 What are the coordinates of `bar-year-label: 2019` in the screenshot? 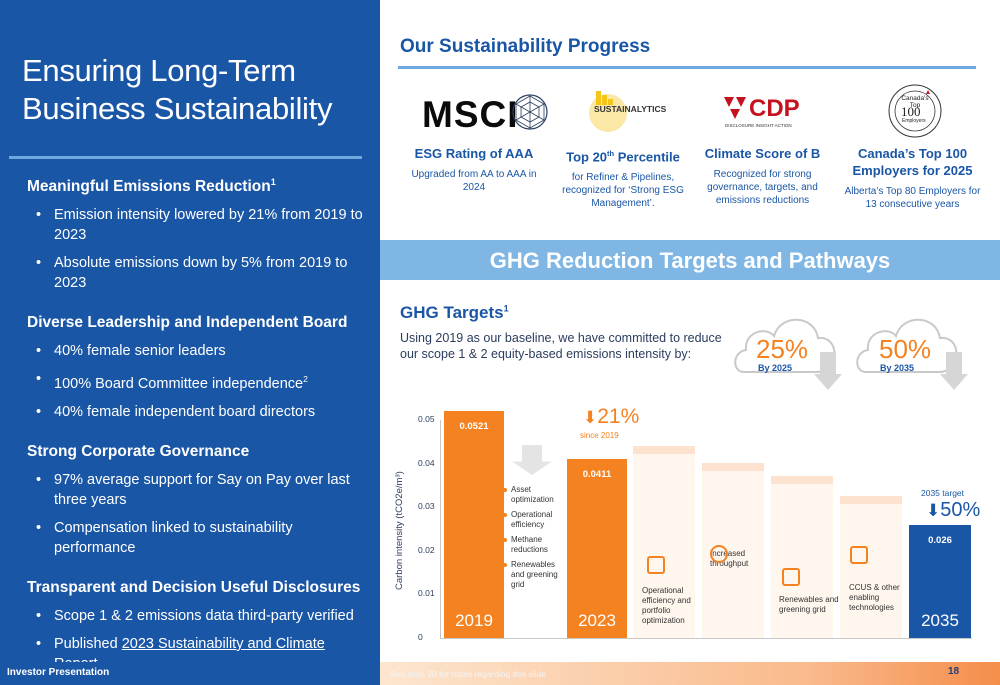 It's located at (474, 620).